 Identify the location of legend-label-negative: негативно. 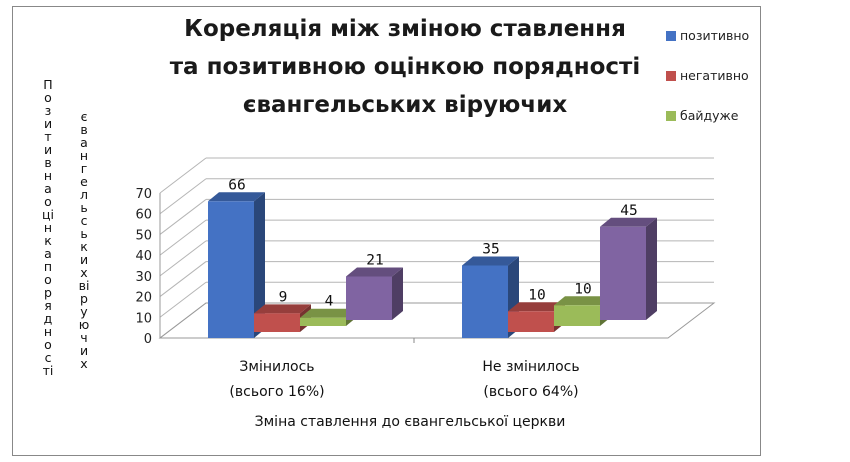
(714, 75).